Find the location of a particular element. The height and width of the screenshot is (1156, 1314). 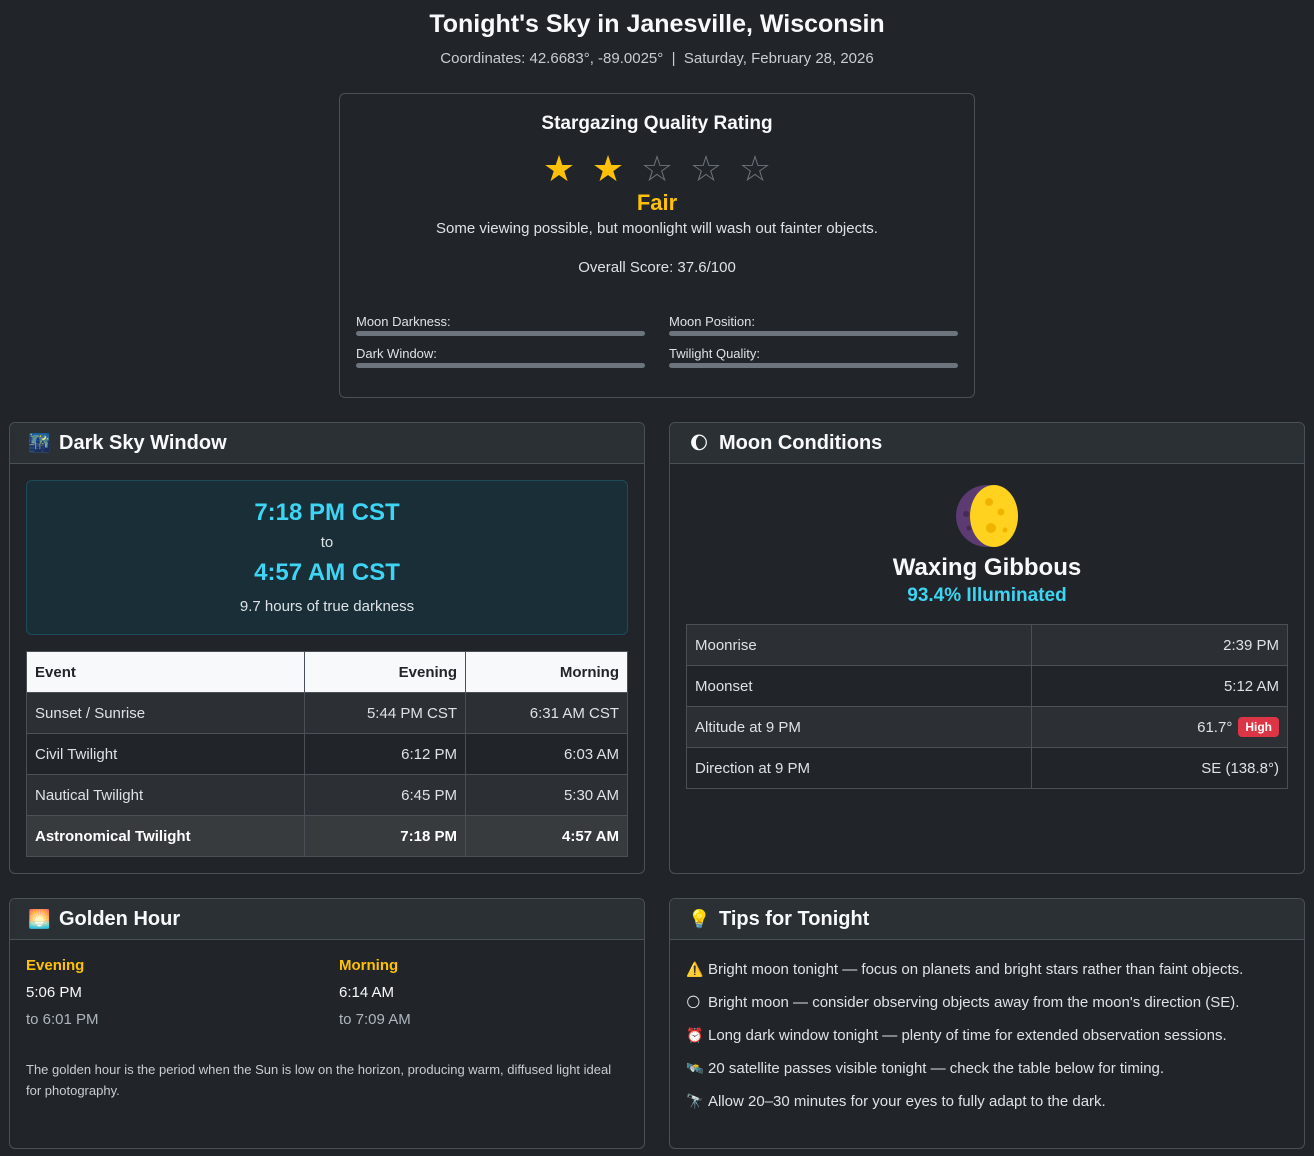

card-header: 💡 Tips for Tonight is located at coordinates (987, 919).